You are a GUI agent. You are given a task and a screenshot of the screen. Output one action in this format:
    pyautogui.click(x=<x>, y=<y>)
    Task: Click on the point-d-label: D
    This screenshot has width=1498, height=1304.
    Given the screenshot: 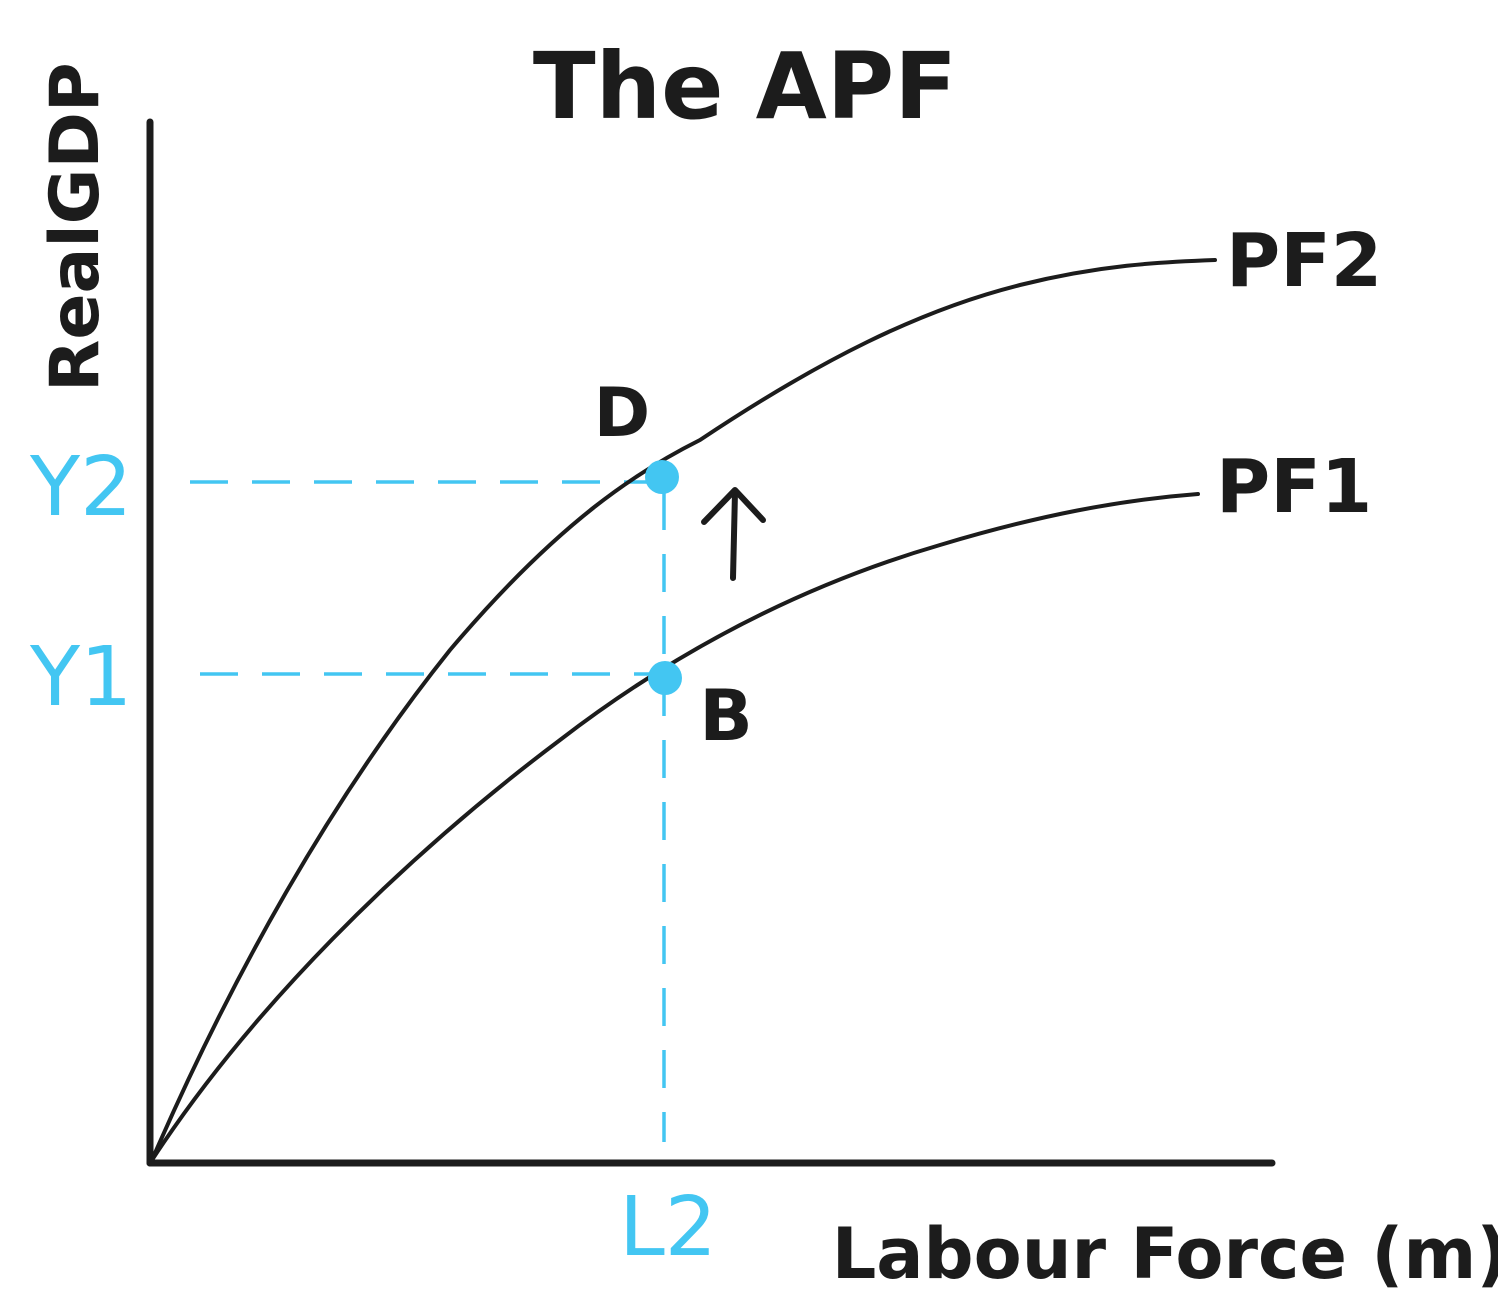 What is the action you would take?
    pyautogui.click(x=622, y=413)
    